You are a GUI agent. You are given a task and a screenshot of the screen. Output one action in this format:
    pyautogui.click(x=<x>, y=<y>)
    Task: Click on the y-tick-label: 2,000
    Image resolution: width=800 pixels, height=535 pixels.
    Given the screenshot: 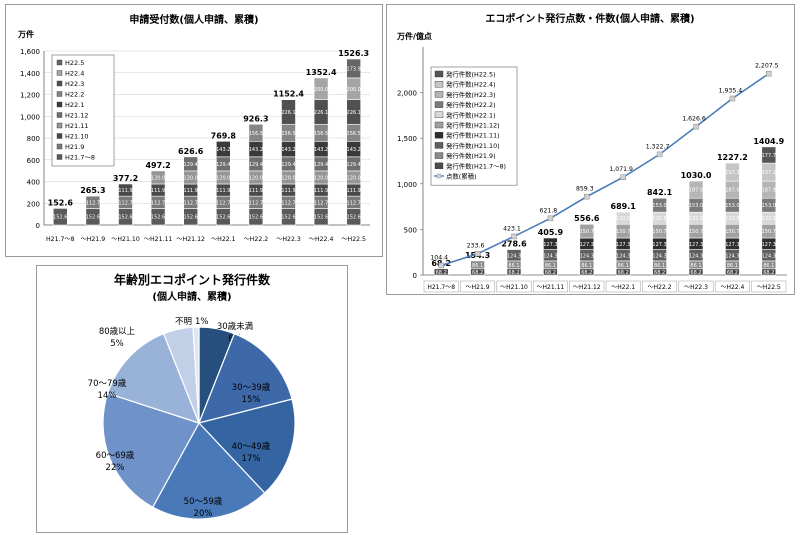 What is the action you would take?
    pyautogui.click(x=407, y=94)
    